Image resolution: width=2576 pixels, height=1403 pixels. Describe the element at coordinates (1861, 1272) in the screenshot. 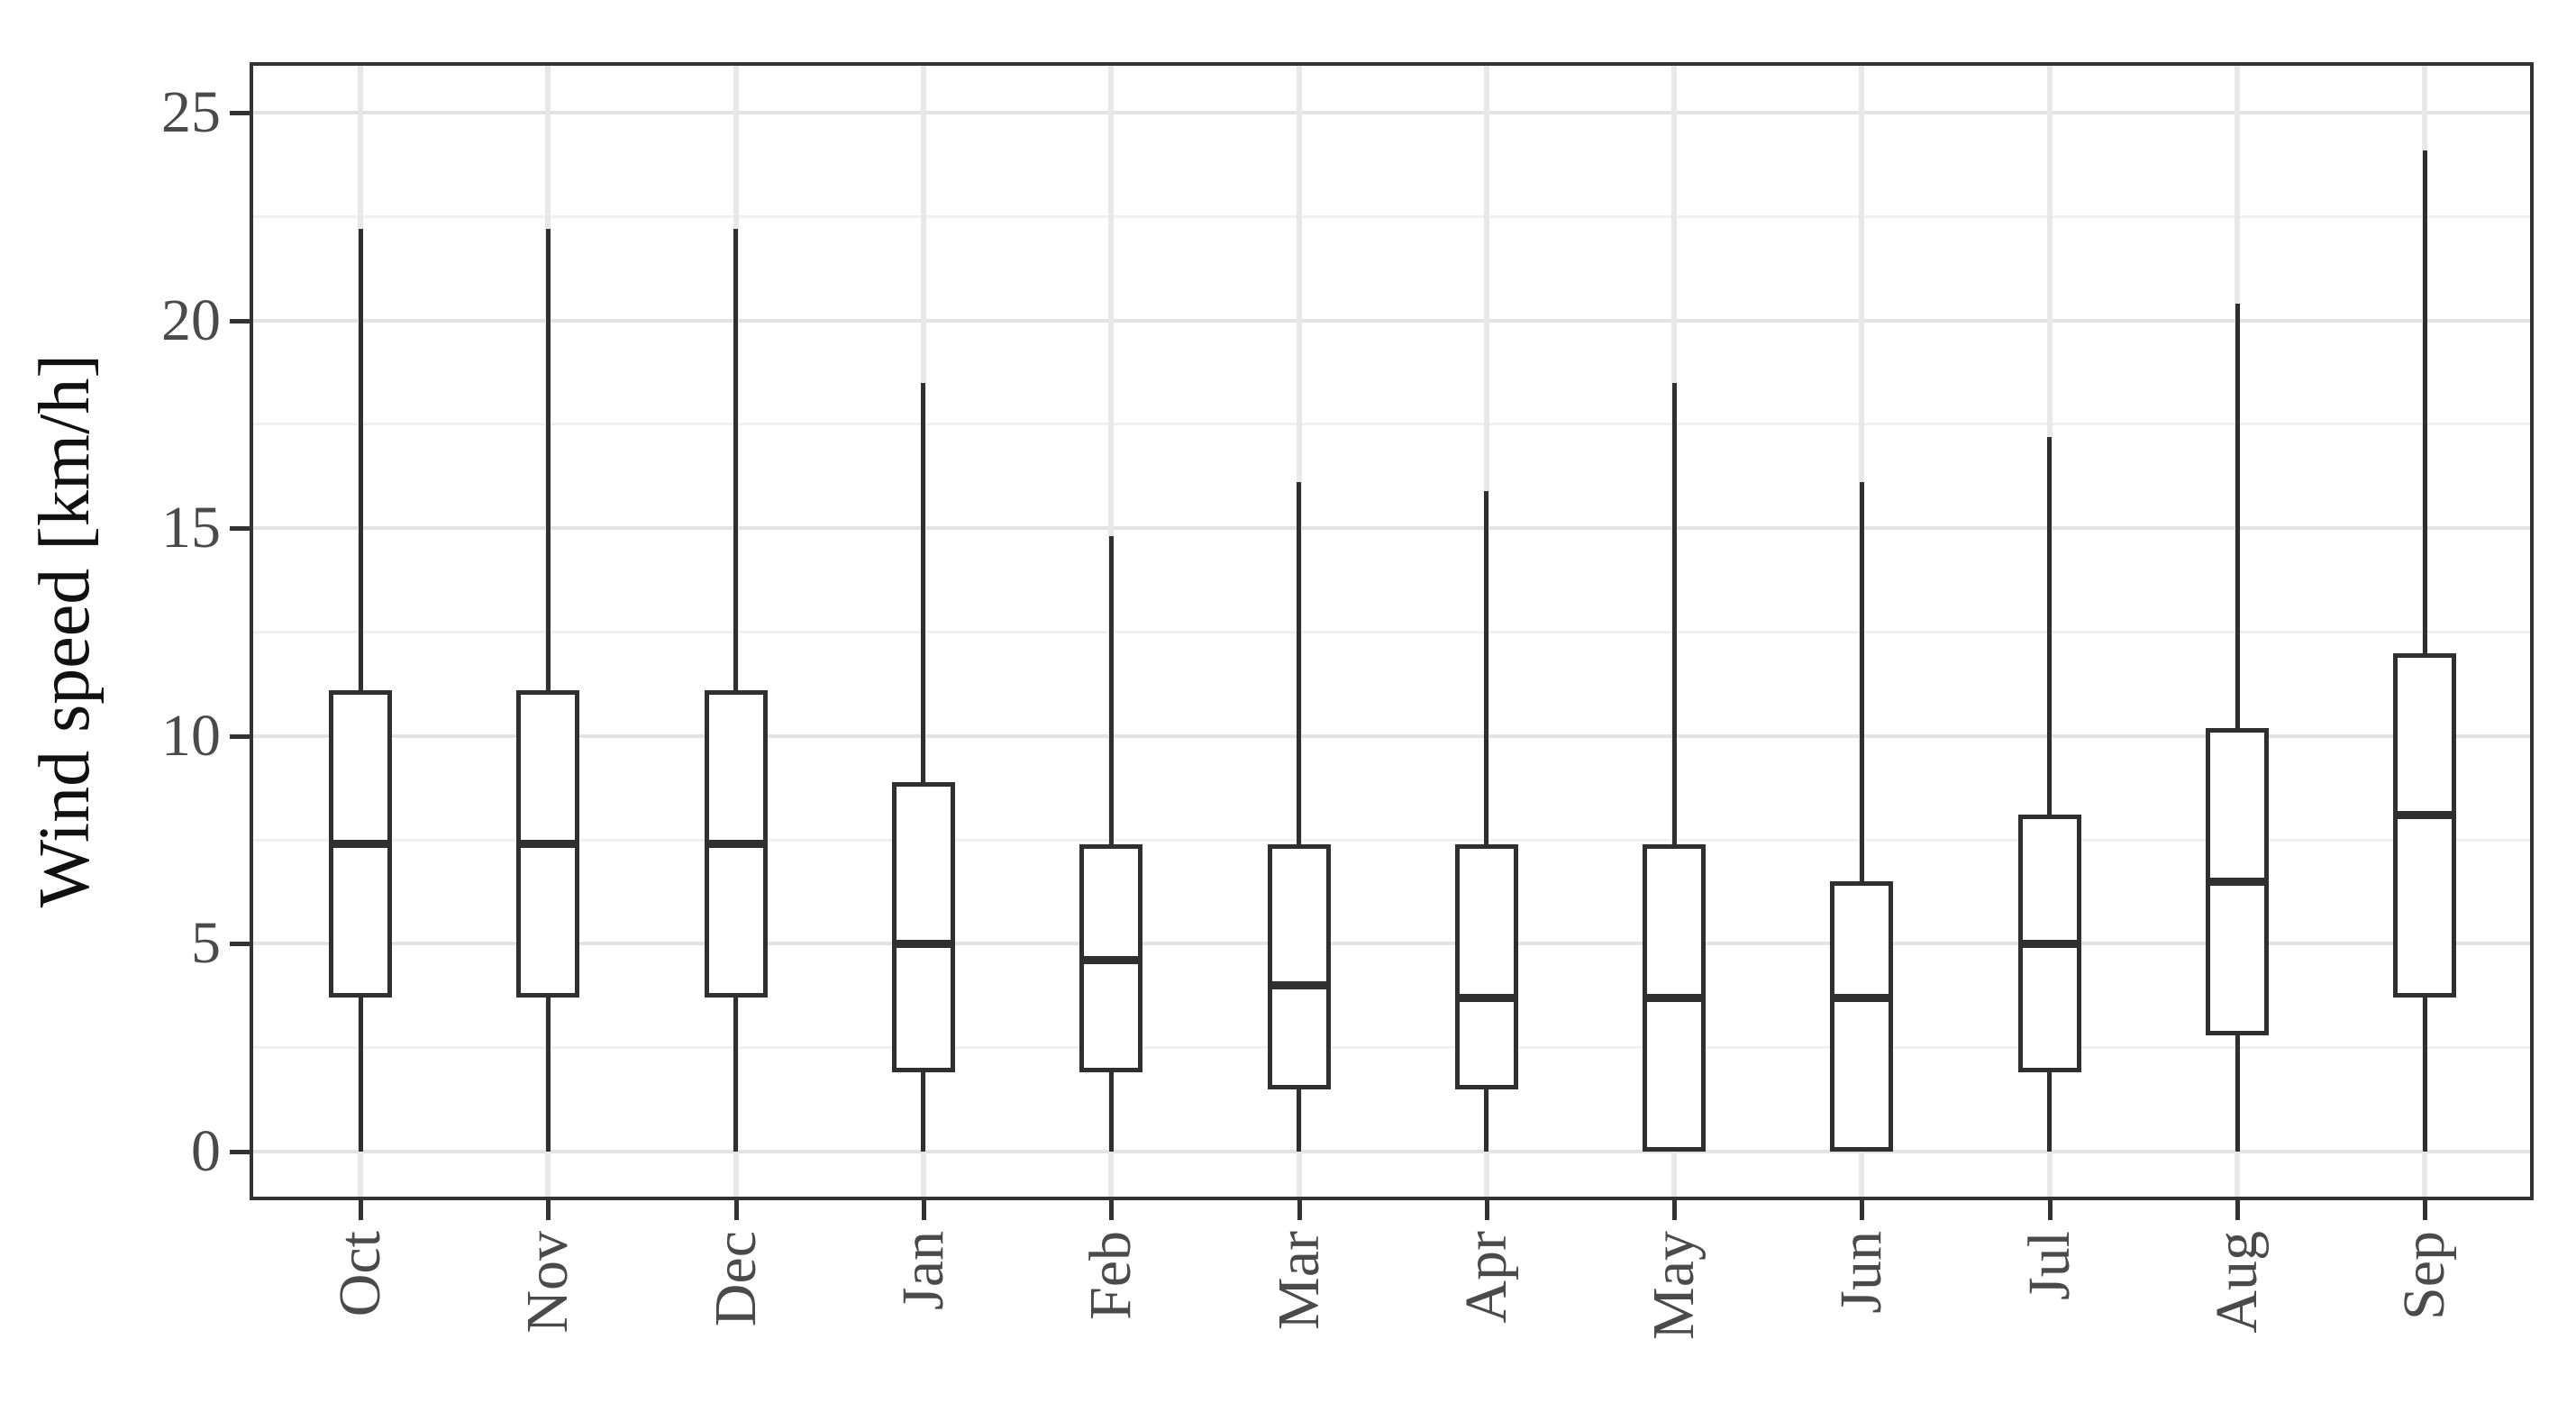

I see `x-tick-label: Jun` at that location.